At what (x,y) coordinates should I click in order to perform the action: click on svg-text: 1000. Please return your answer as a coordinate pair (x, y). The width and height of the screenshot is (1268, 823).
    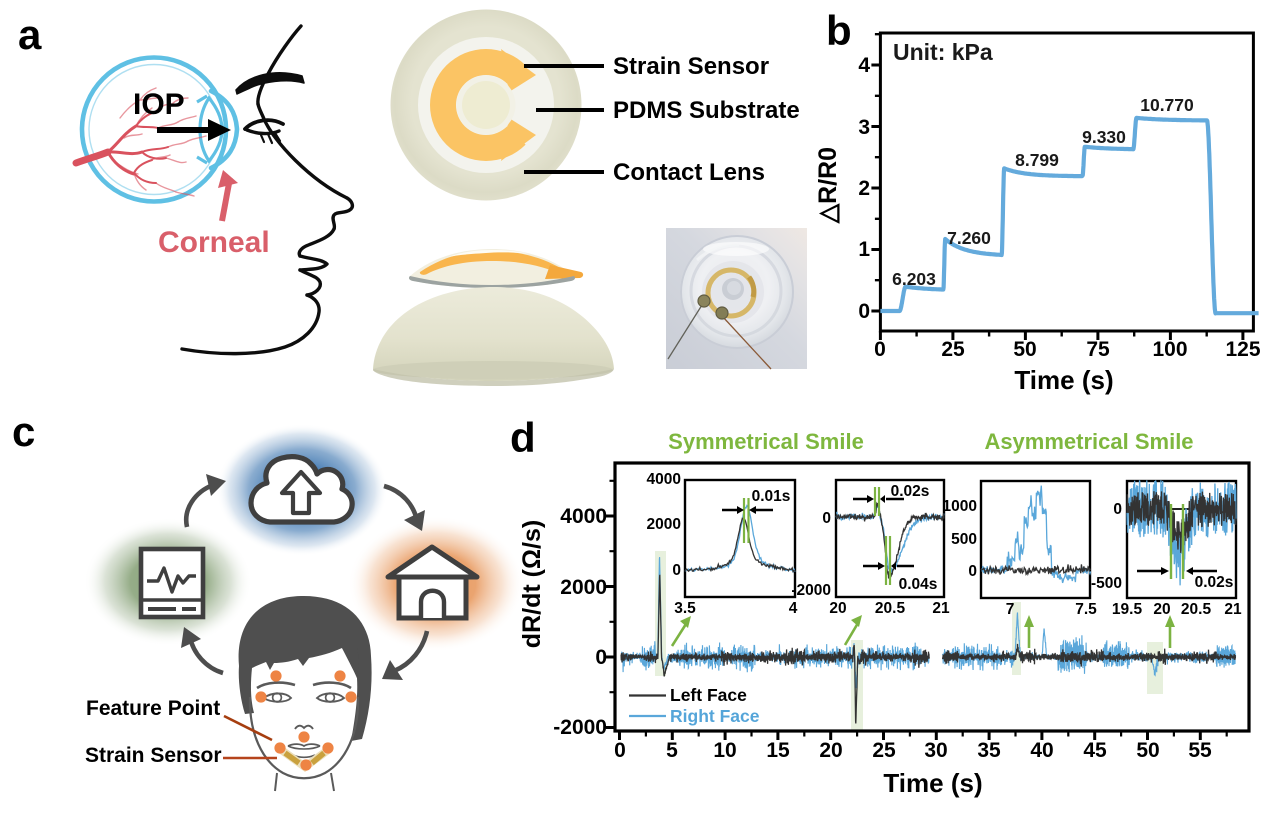
    Looking at the image, I should click on (960, 506).